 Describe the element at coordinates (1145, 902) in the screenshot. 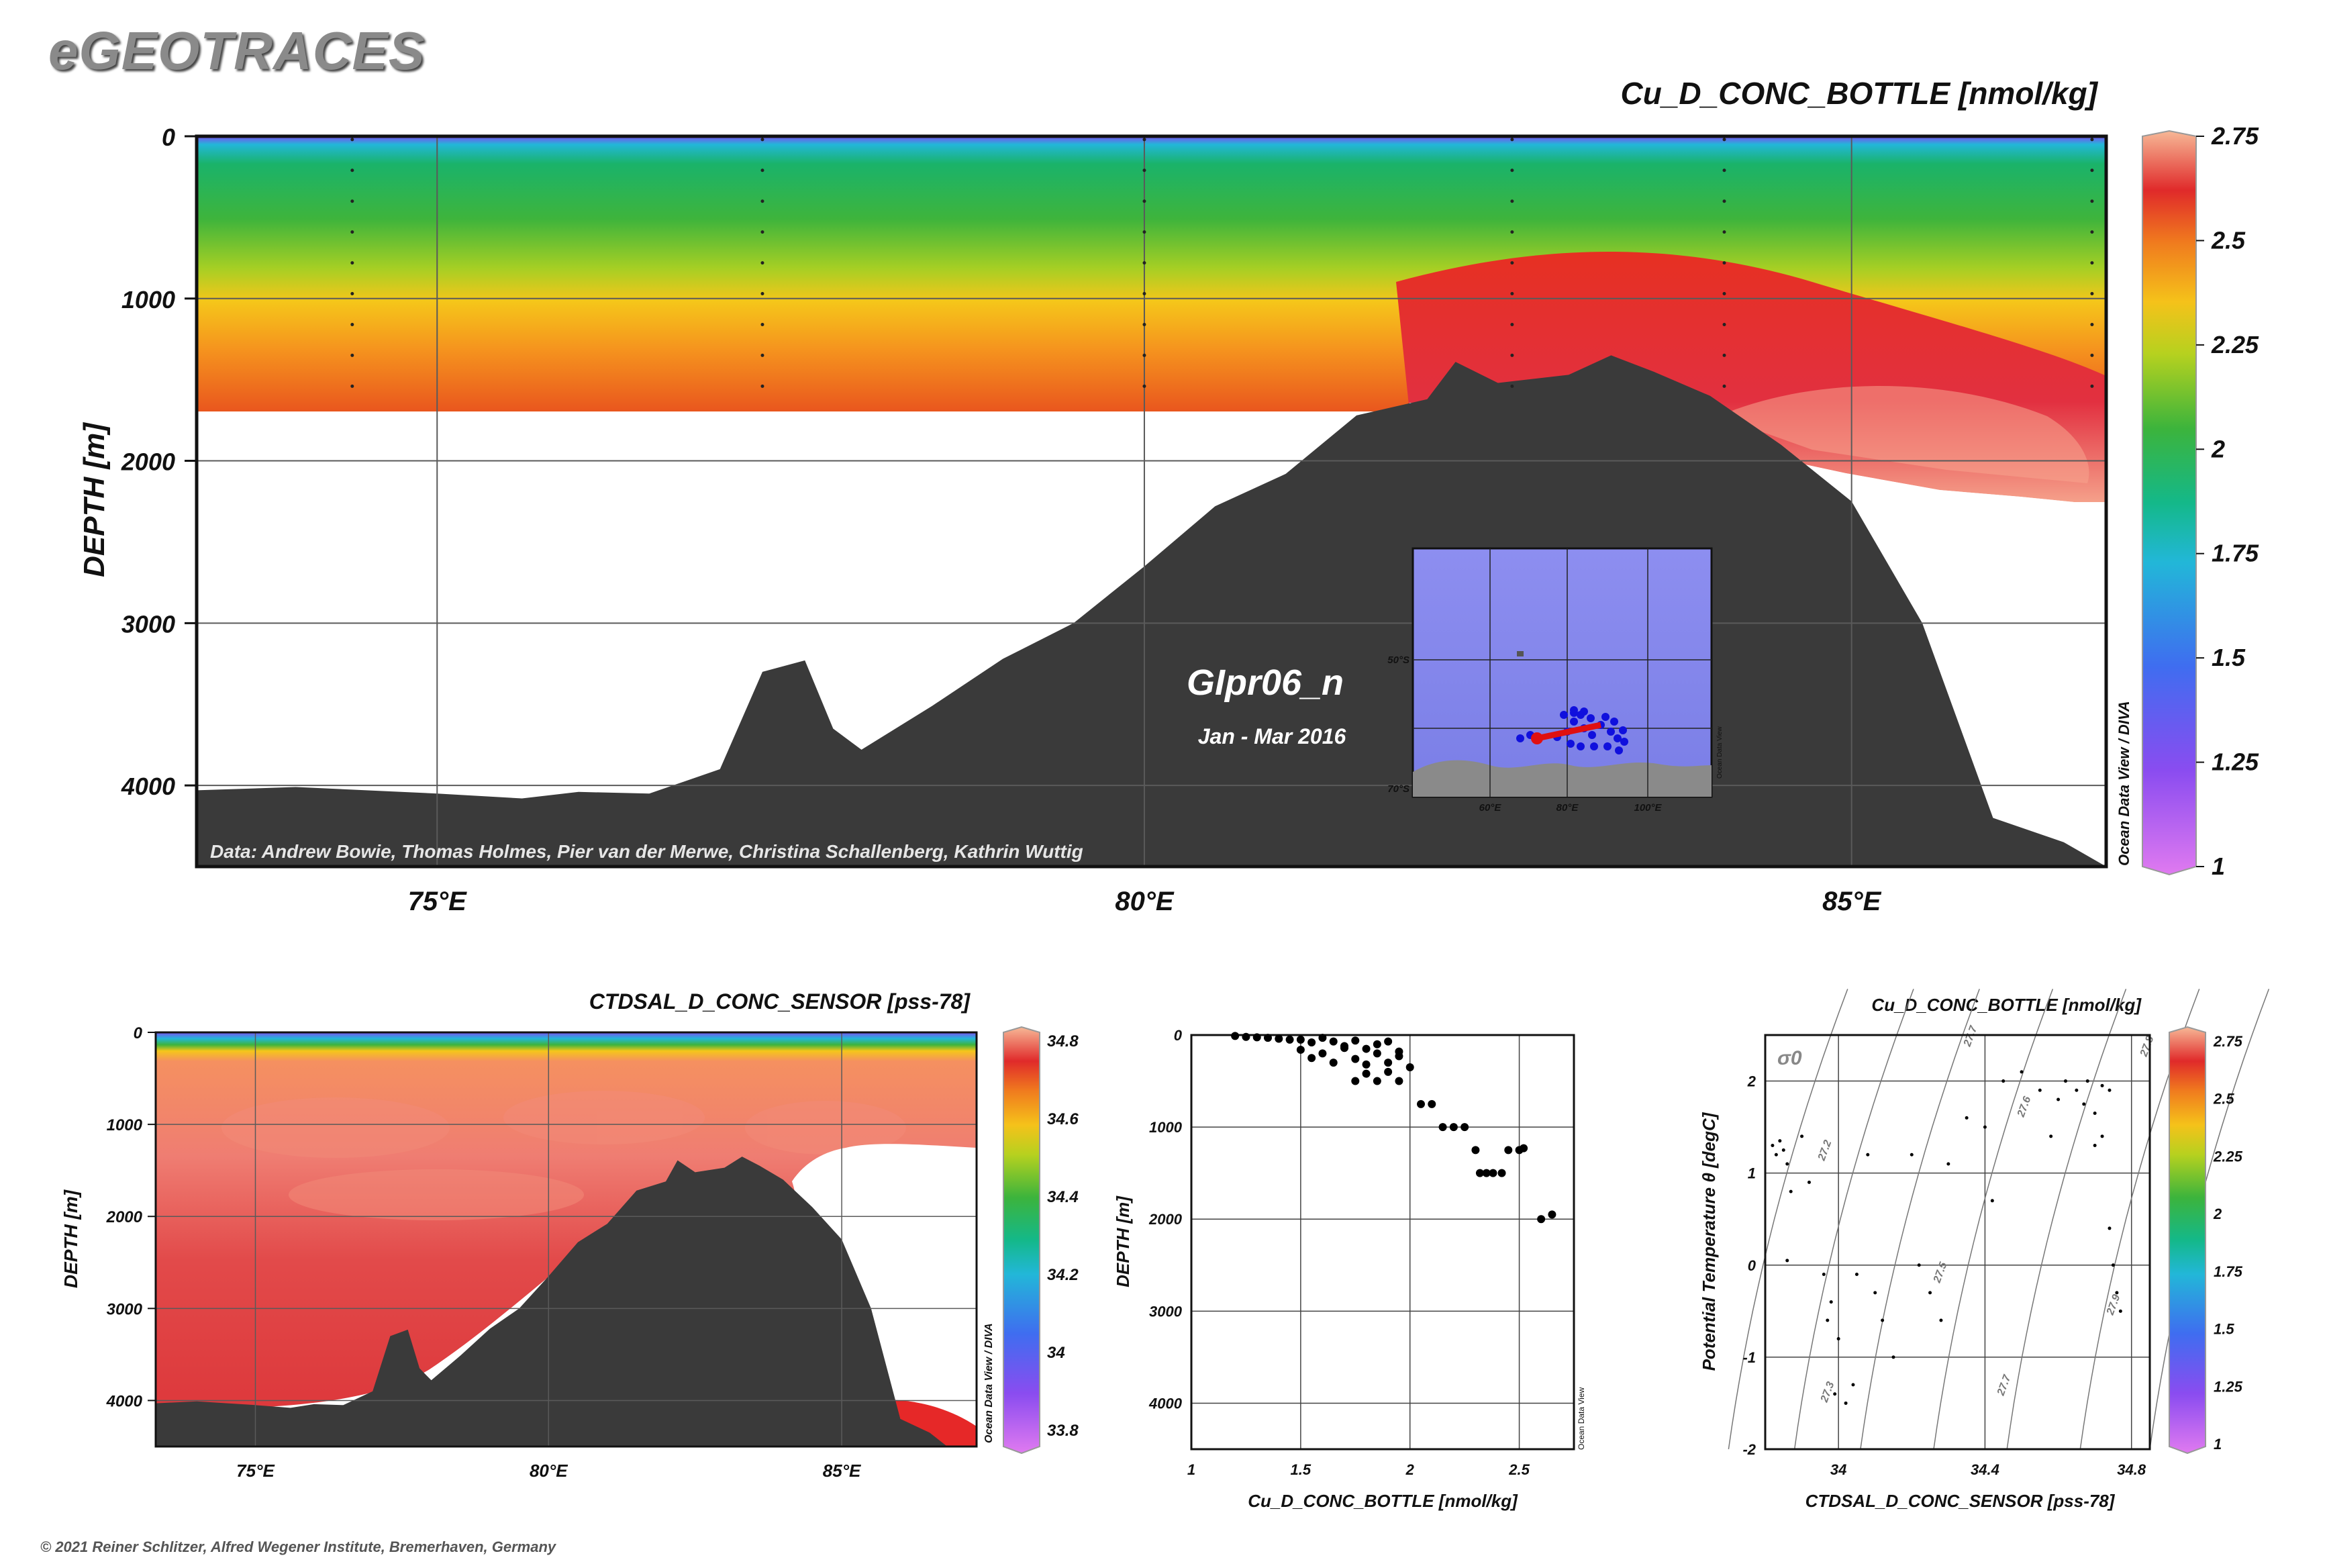

I see `main-x-ticks: 75°E 80°E 85°E` at that location.